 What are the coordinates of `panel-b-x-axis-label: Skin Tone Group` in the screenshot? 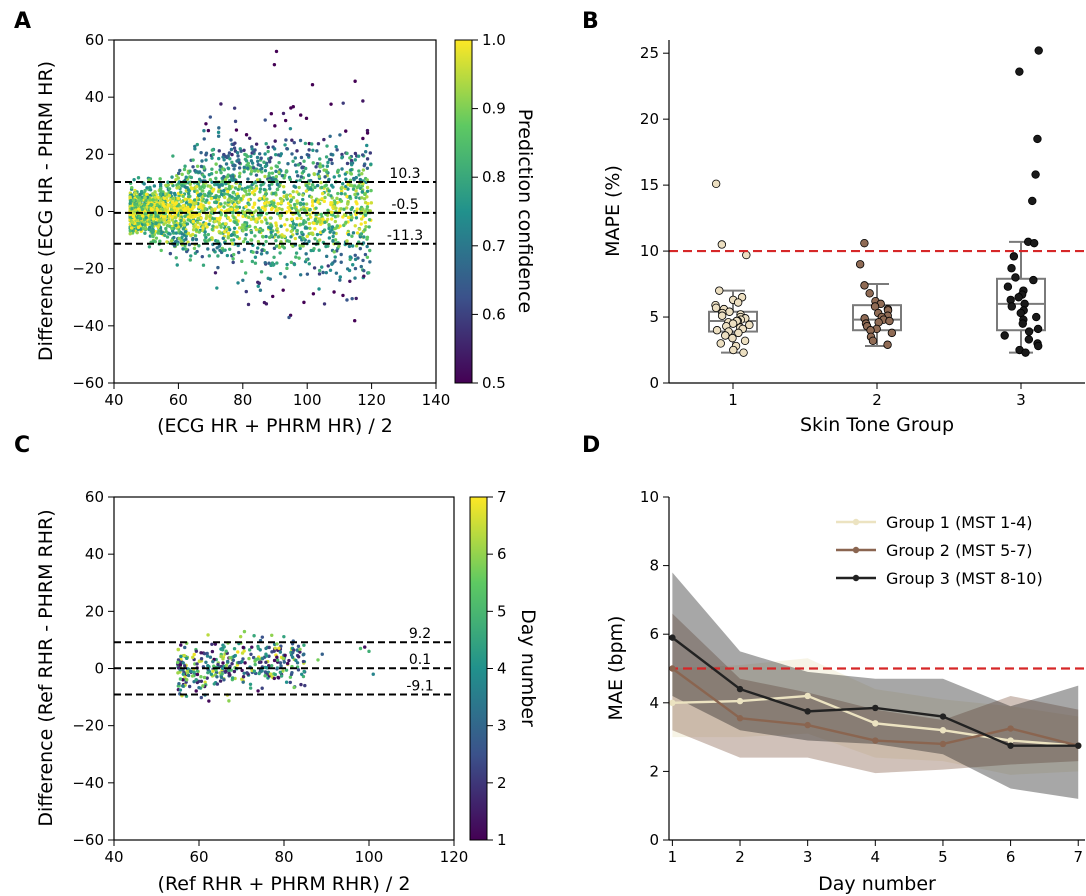 It's located at (877, 425).